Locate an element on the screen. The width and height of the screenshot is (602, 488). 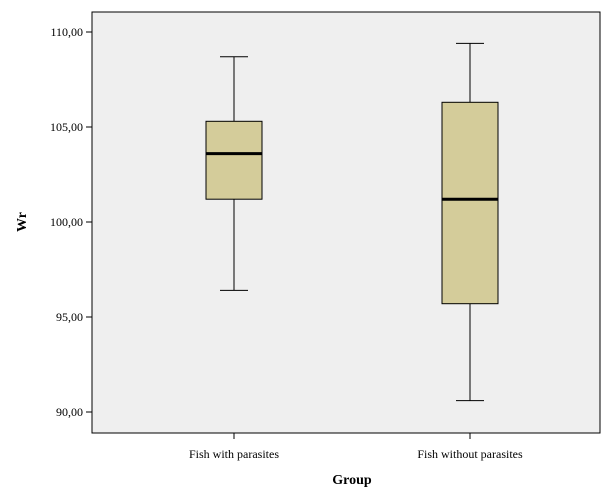
y-tick-label: 105,00 is located at coordinates (66, 127).